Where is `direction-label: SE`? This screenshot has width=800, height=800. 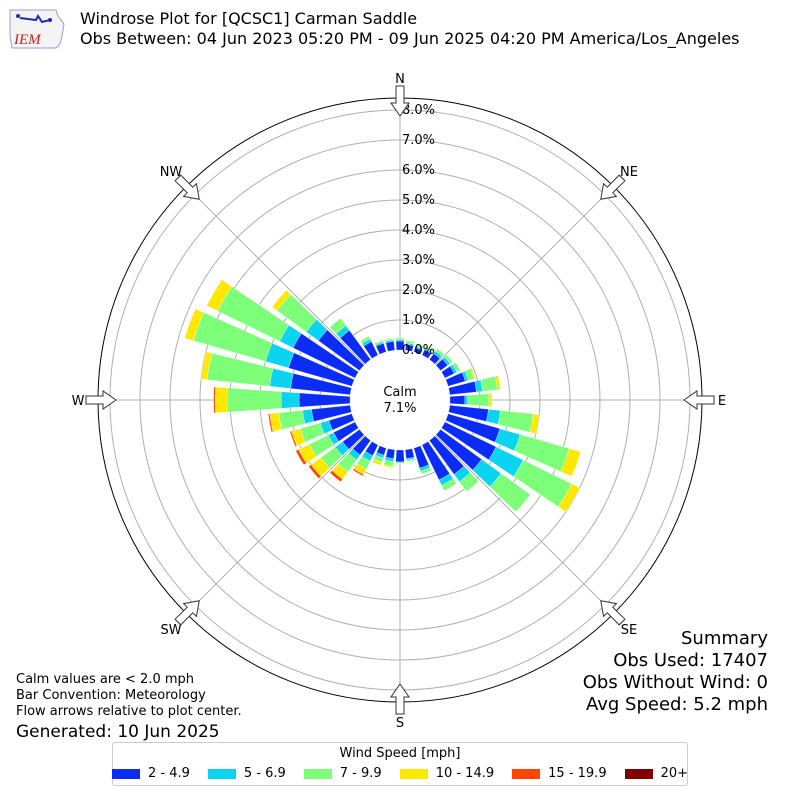
direction-label: SE is located at coordinates (629, 630).